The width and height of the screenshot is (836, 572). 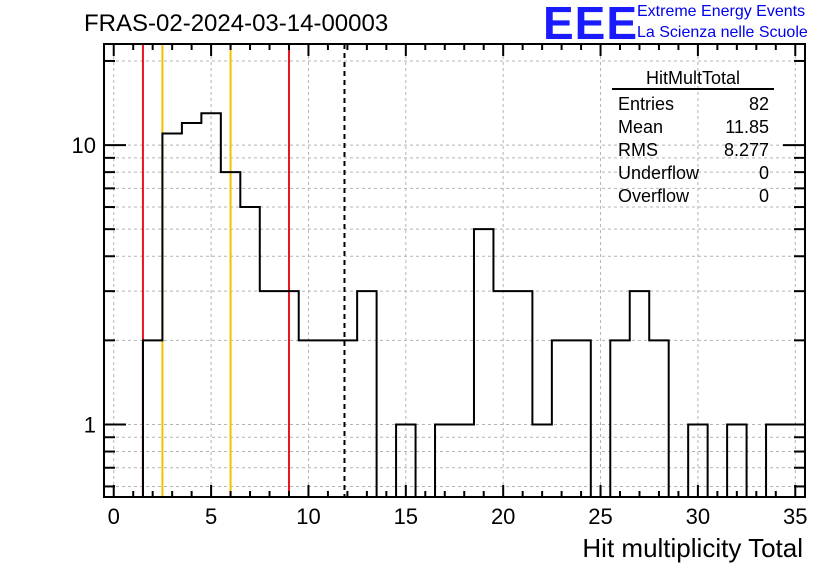 I want to click on x-tick-label: 30, so click(x=698, y=516).